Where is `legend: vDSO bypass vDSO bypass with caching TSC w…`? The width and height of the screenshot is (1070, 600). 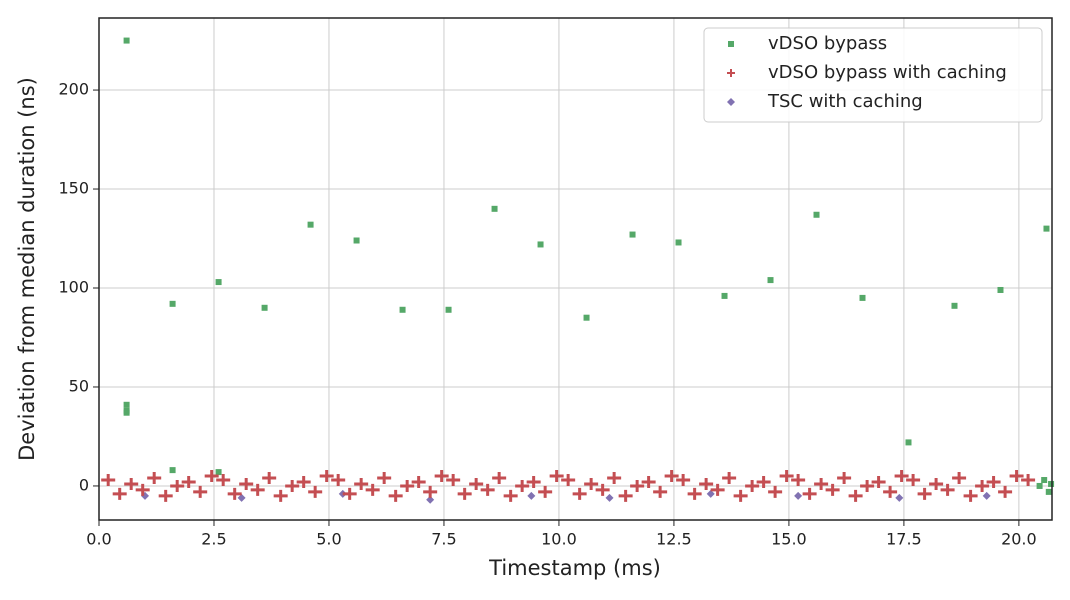
legend: vDSO bypass vDSO bypass with caching TSC w… is located at coordinates (873, 75).